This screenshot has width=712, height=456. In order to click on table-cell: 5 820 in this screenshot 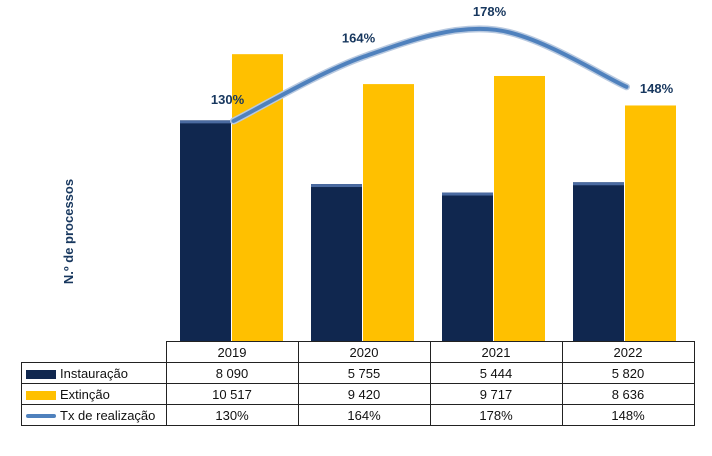, I will do `click(628, 373)`.